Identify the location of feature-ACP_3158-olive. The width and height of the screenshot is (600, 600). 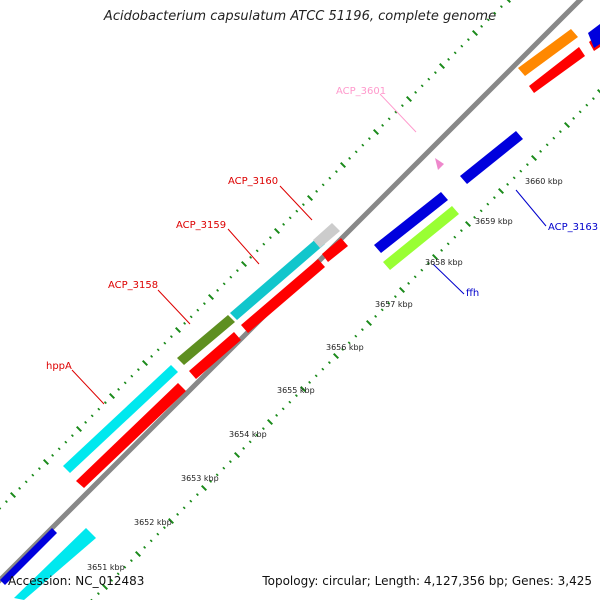
(206, 340).